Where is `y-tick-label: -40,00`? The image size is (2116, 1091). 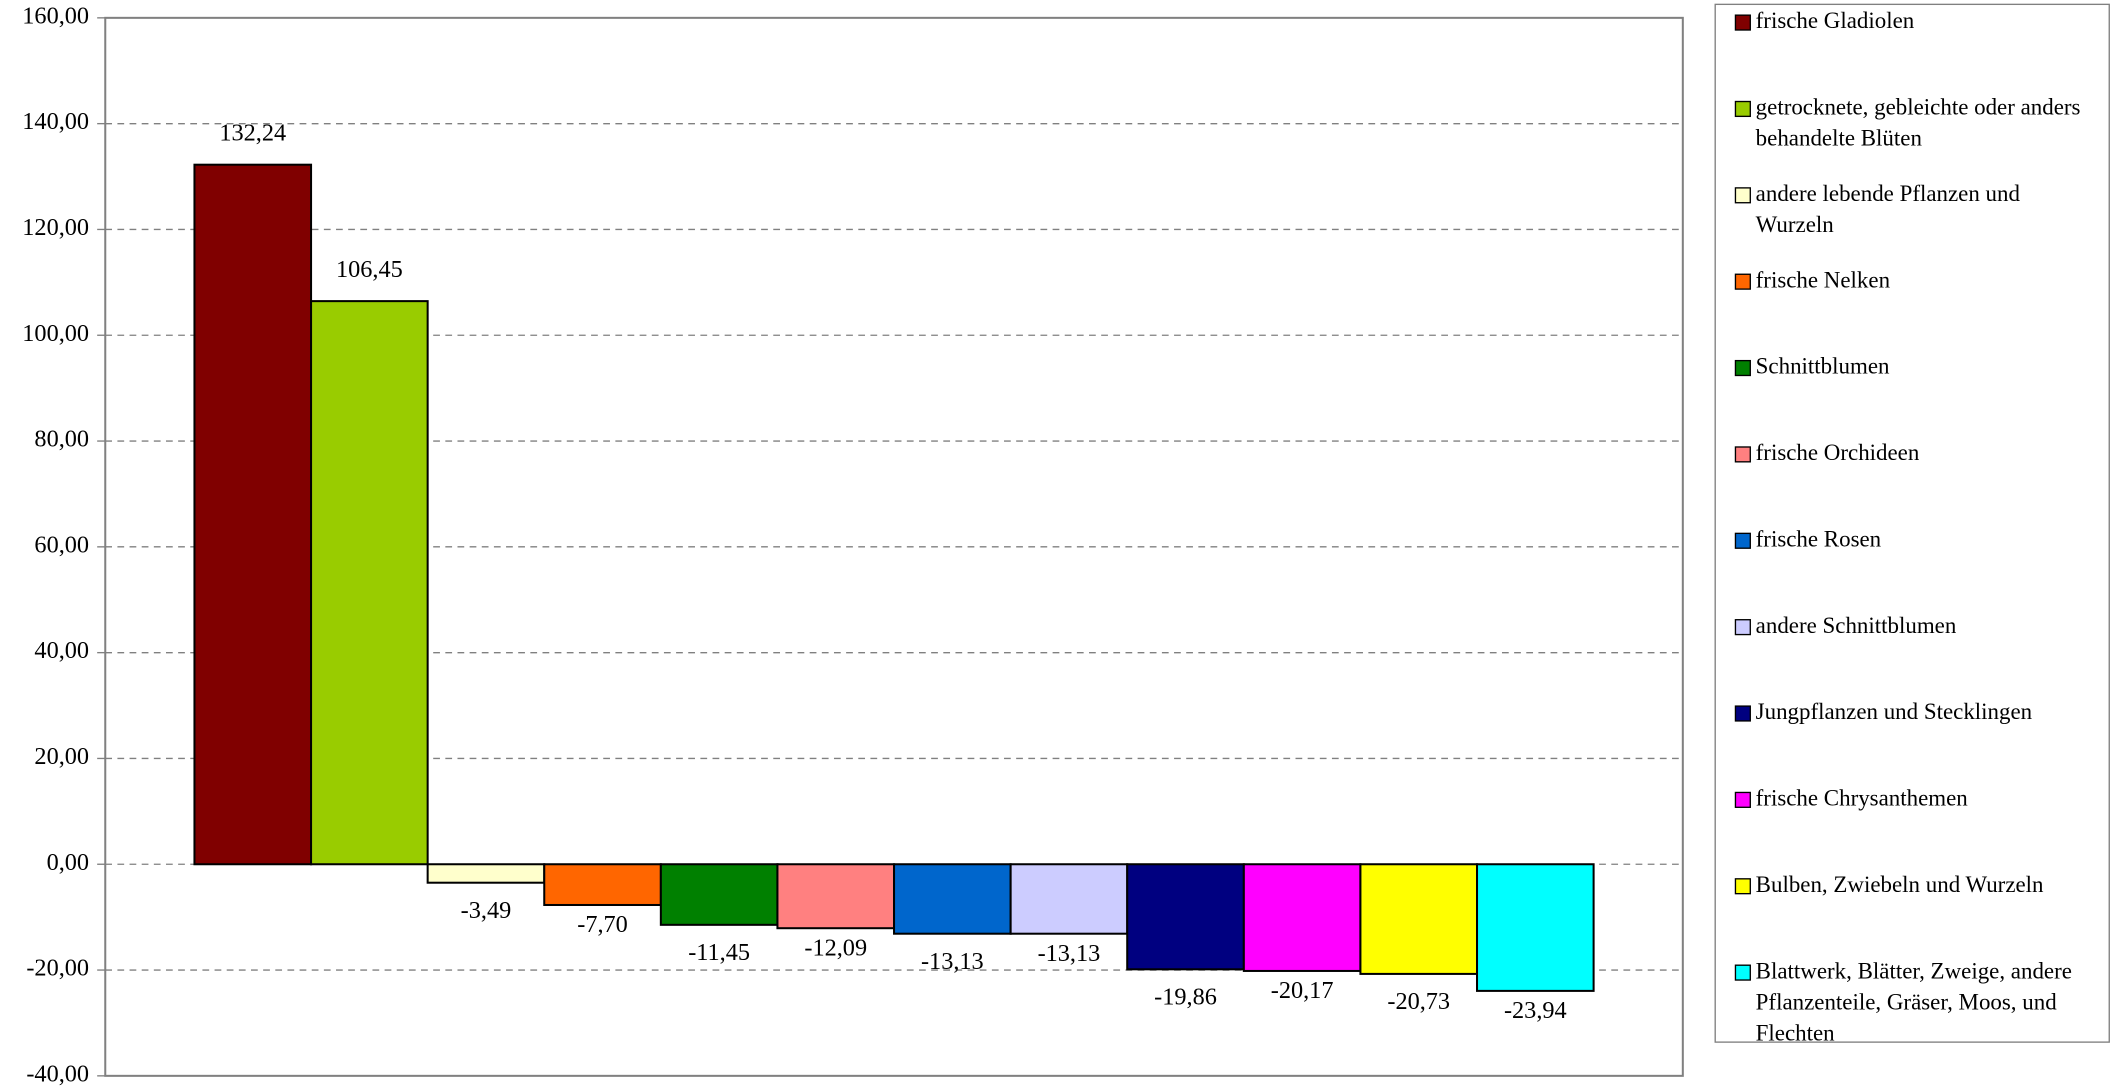 y-tick-label: -40,00 is located at coordinates (57, 1073).